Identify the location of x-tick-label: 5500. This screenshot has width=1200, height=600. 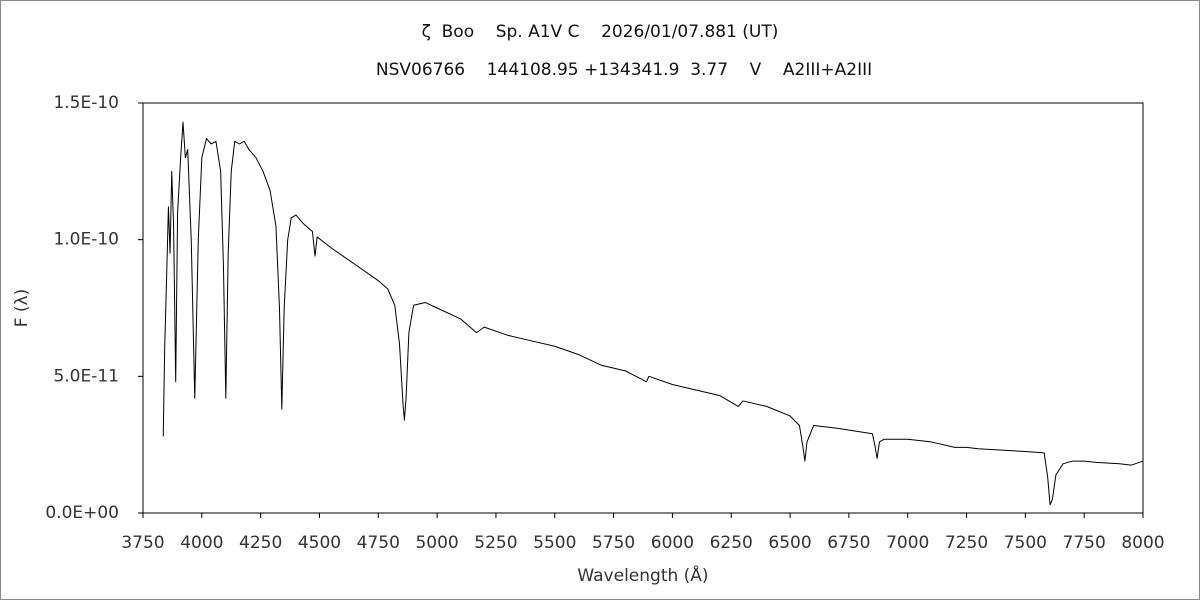
(554, 543).